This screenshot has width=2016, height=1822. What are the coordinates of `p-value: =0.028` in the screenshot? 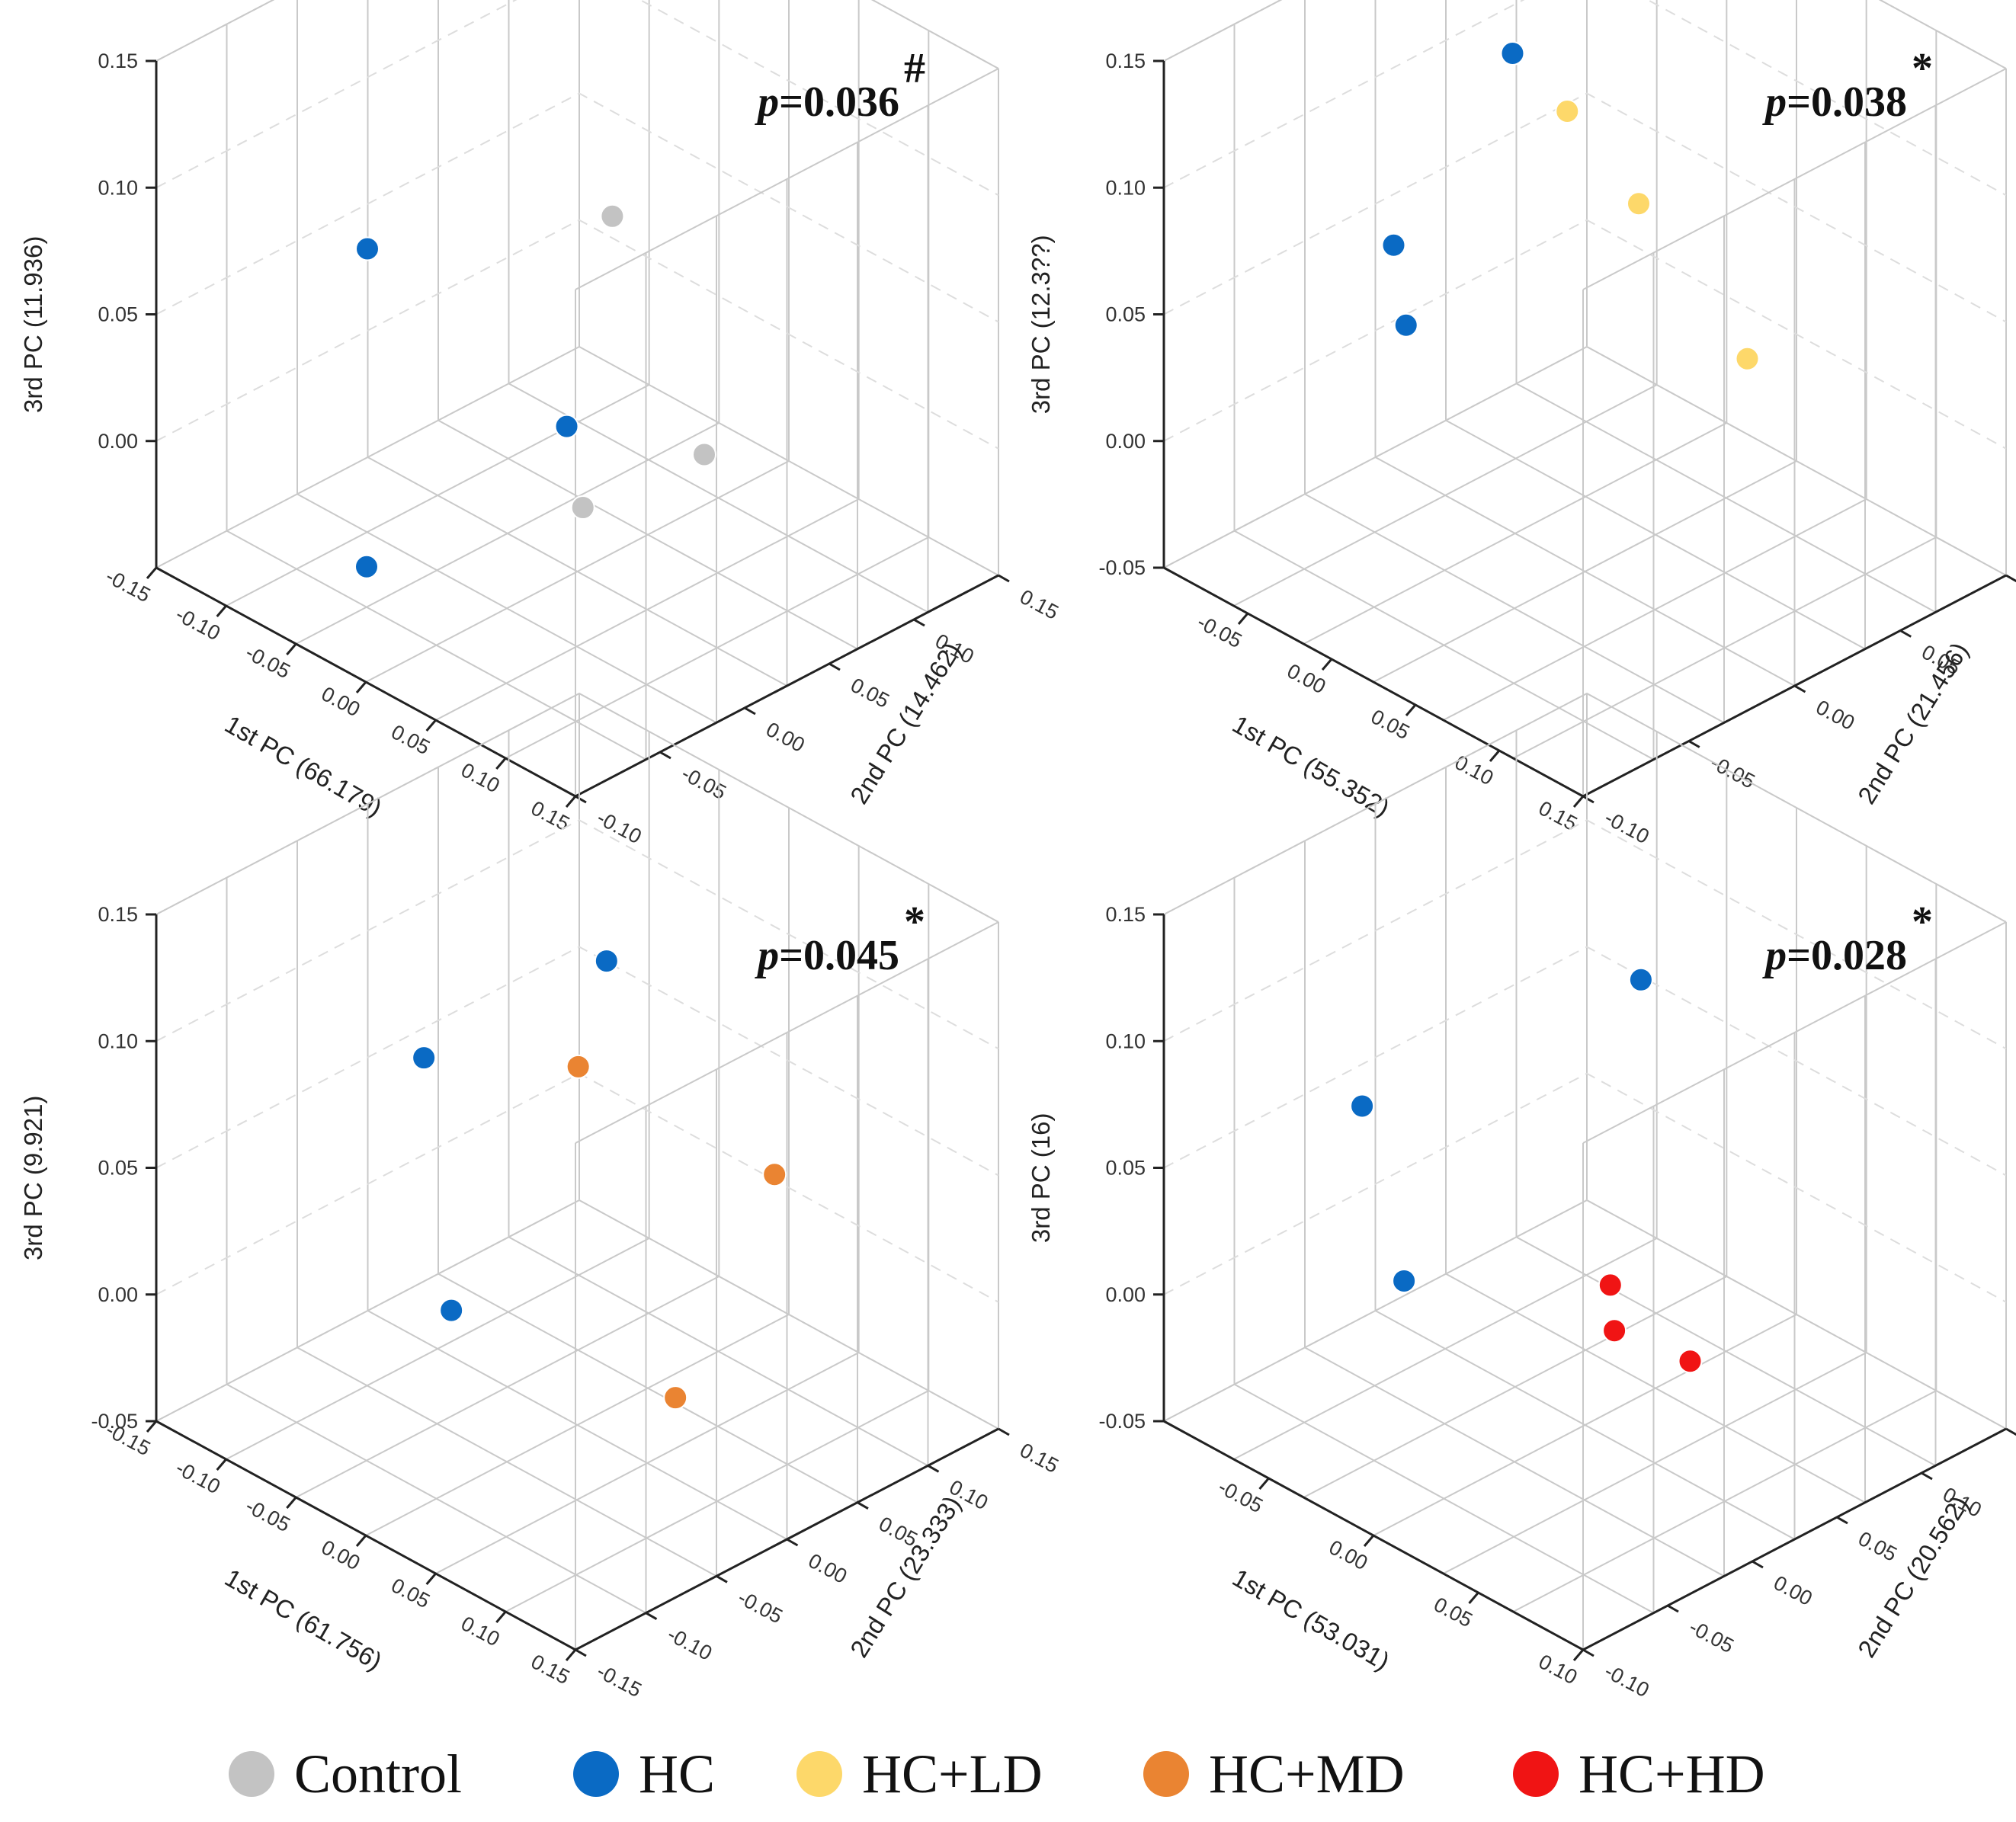 It's located at (1847, 955).